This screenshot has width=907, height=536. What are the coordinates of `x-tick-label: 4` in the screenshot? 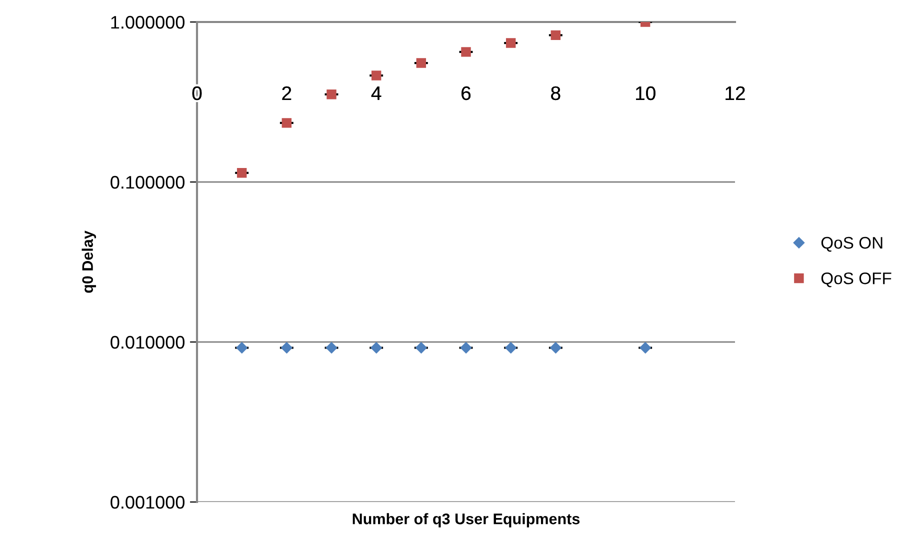 It's located at (376, 93).